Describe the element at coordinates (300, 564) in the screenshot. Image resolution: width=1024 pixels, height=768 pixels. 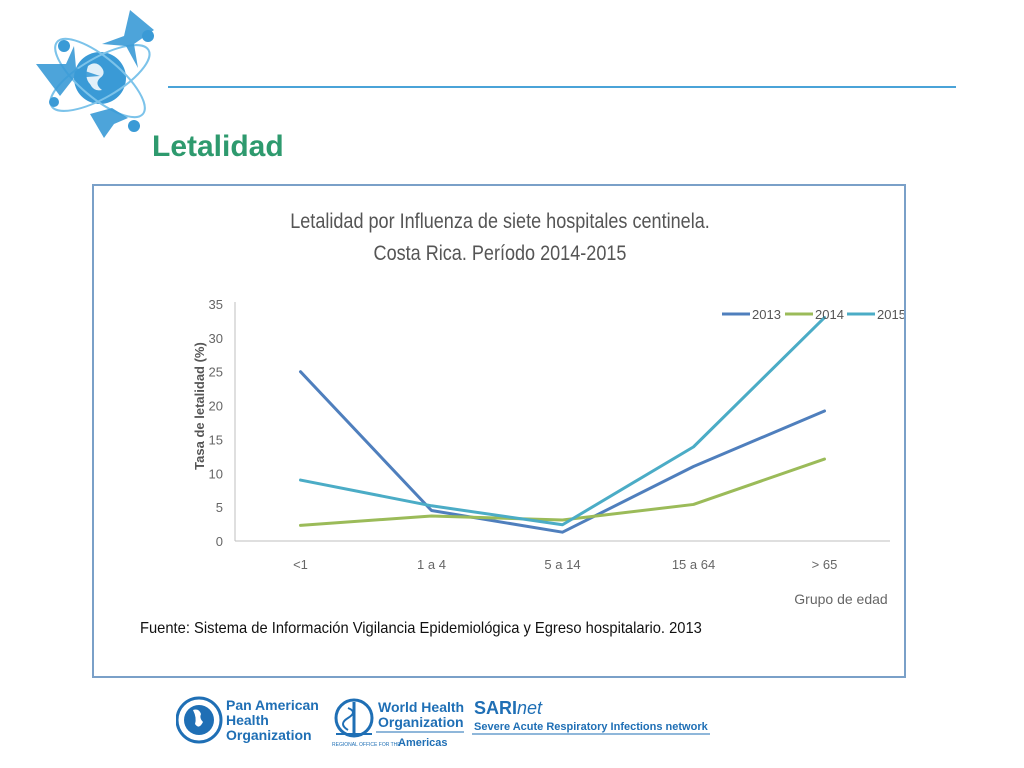
I see `x-tick-label: <1` at that location.